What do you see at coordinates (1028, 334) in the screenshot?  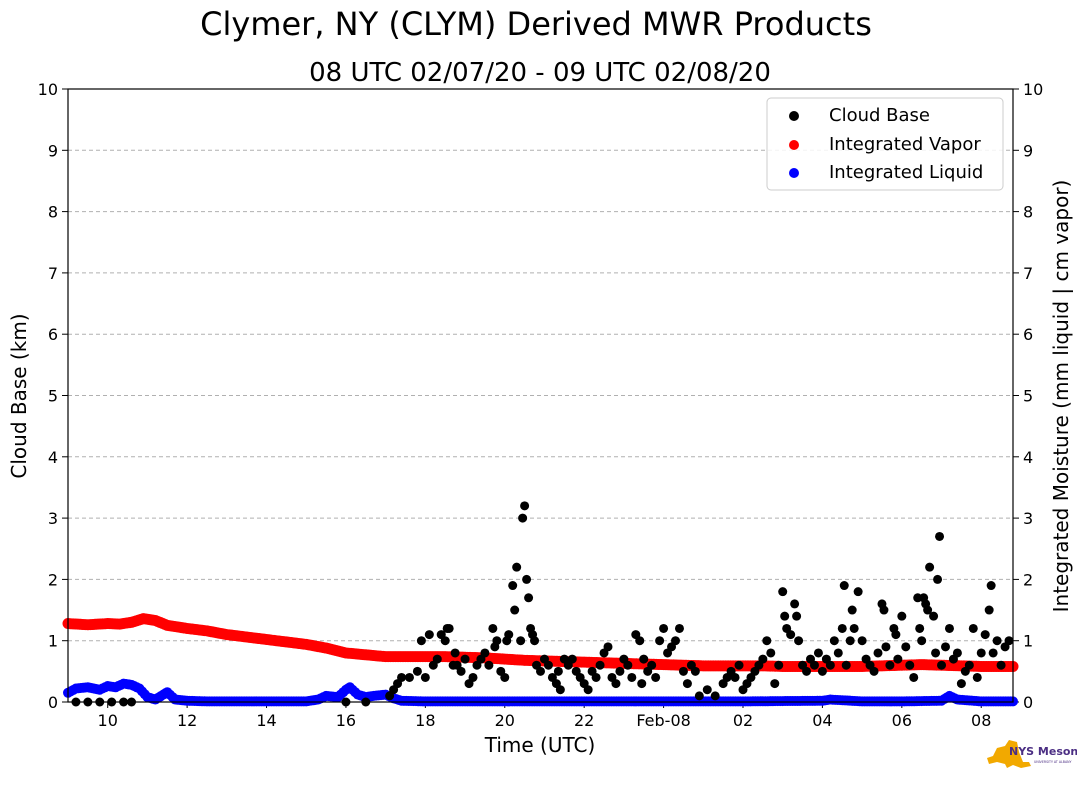 I see `right-y-tick-label: 6` at bounding box center [1028, 334].